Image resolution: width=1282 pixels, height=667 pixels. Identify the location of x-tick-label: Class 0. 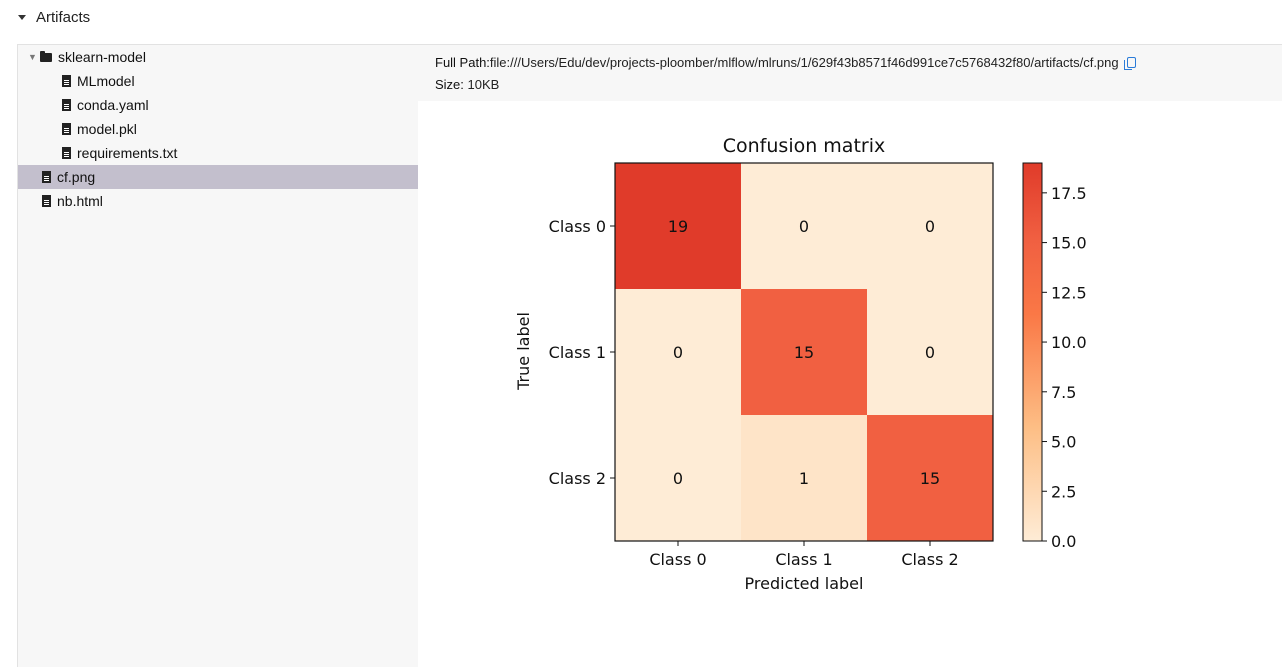
(677, 559).